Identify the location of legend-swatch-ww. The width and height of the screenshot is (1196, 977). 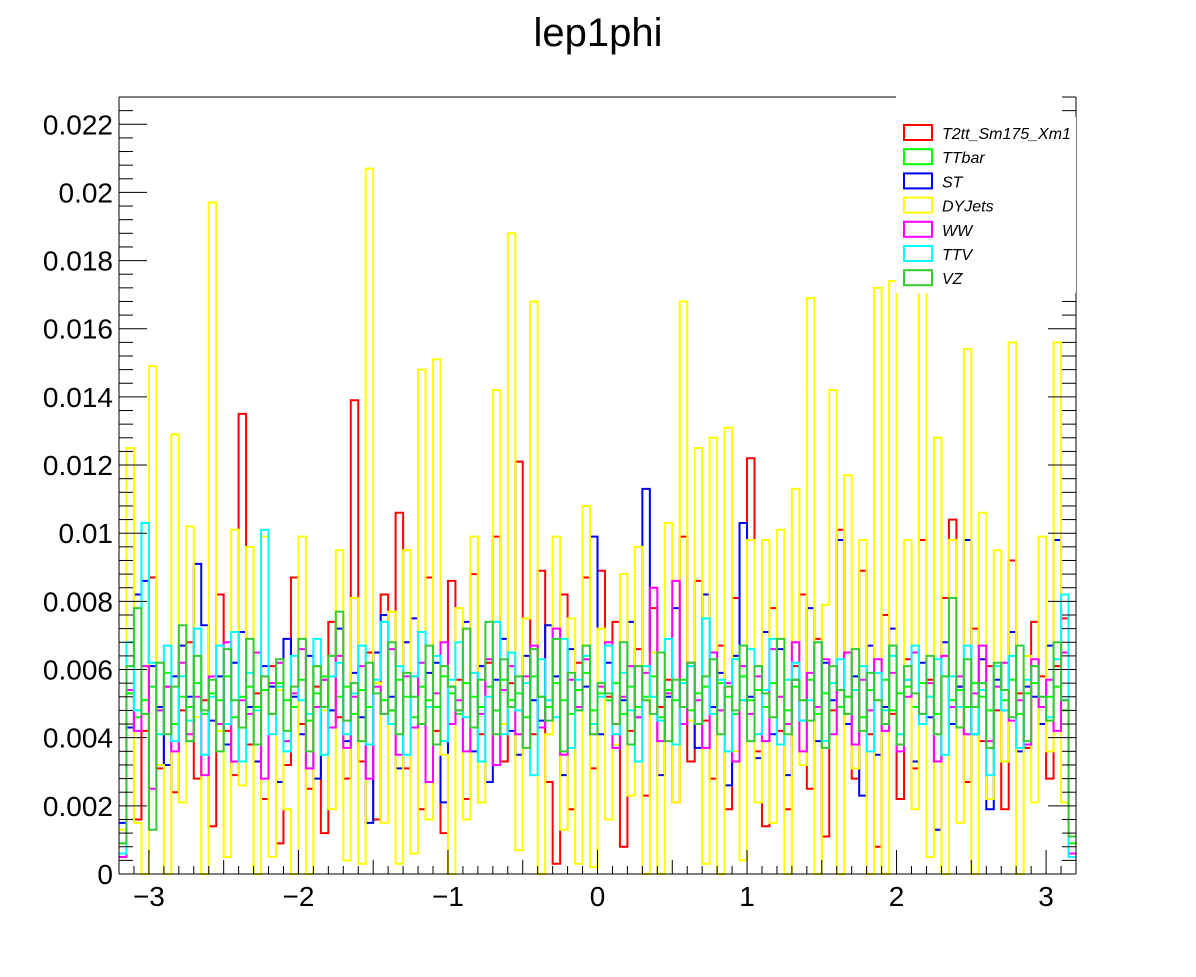
(918, 229).